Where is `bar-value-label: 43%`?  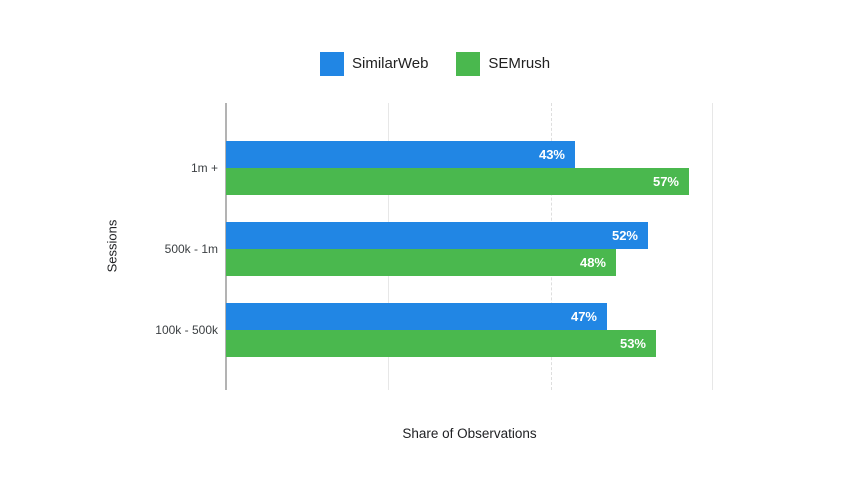
bar-value-label: 43% is located at coordinates (551, 154).